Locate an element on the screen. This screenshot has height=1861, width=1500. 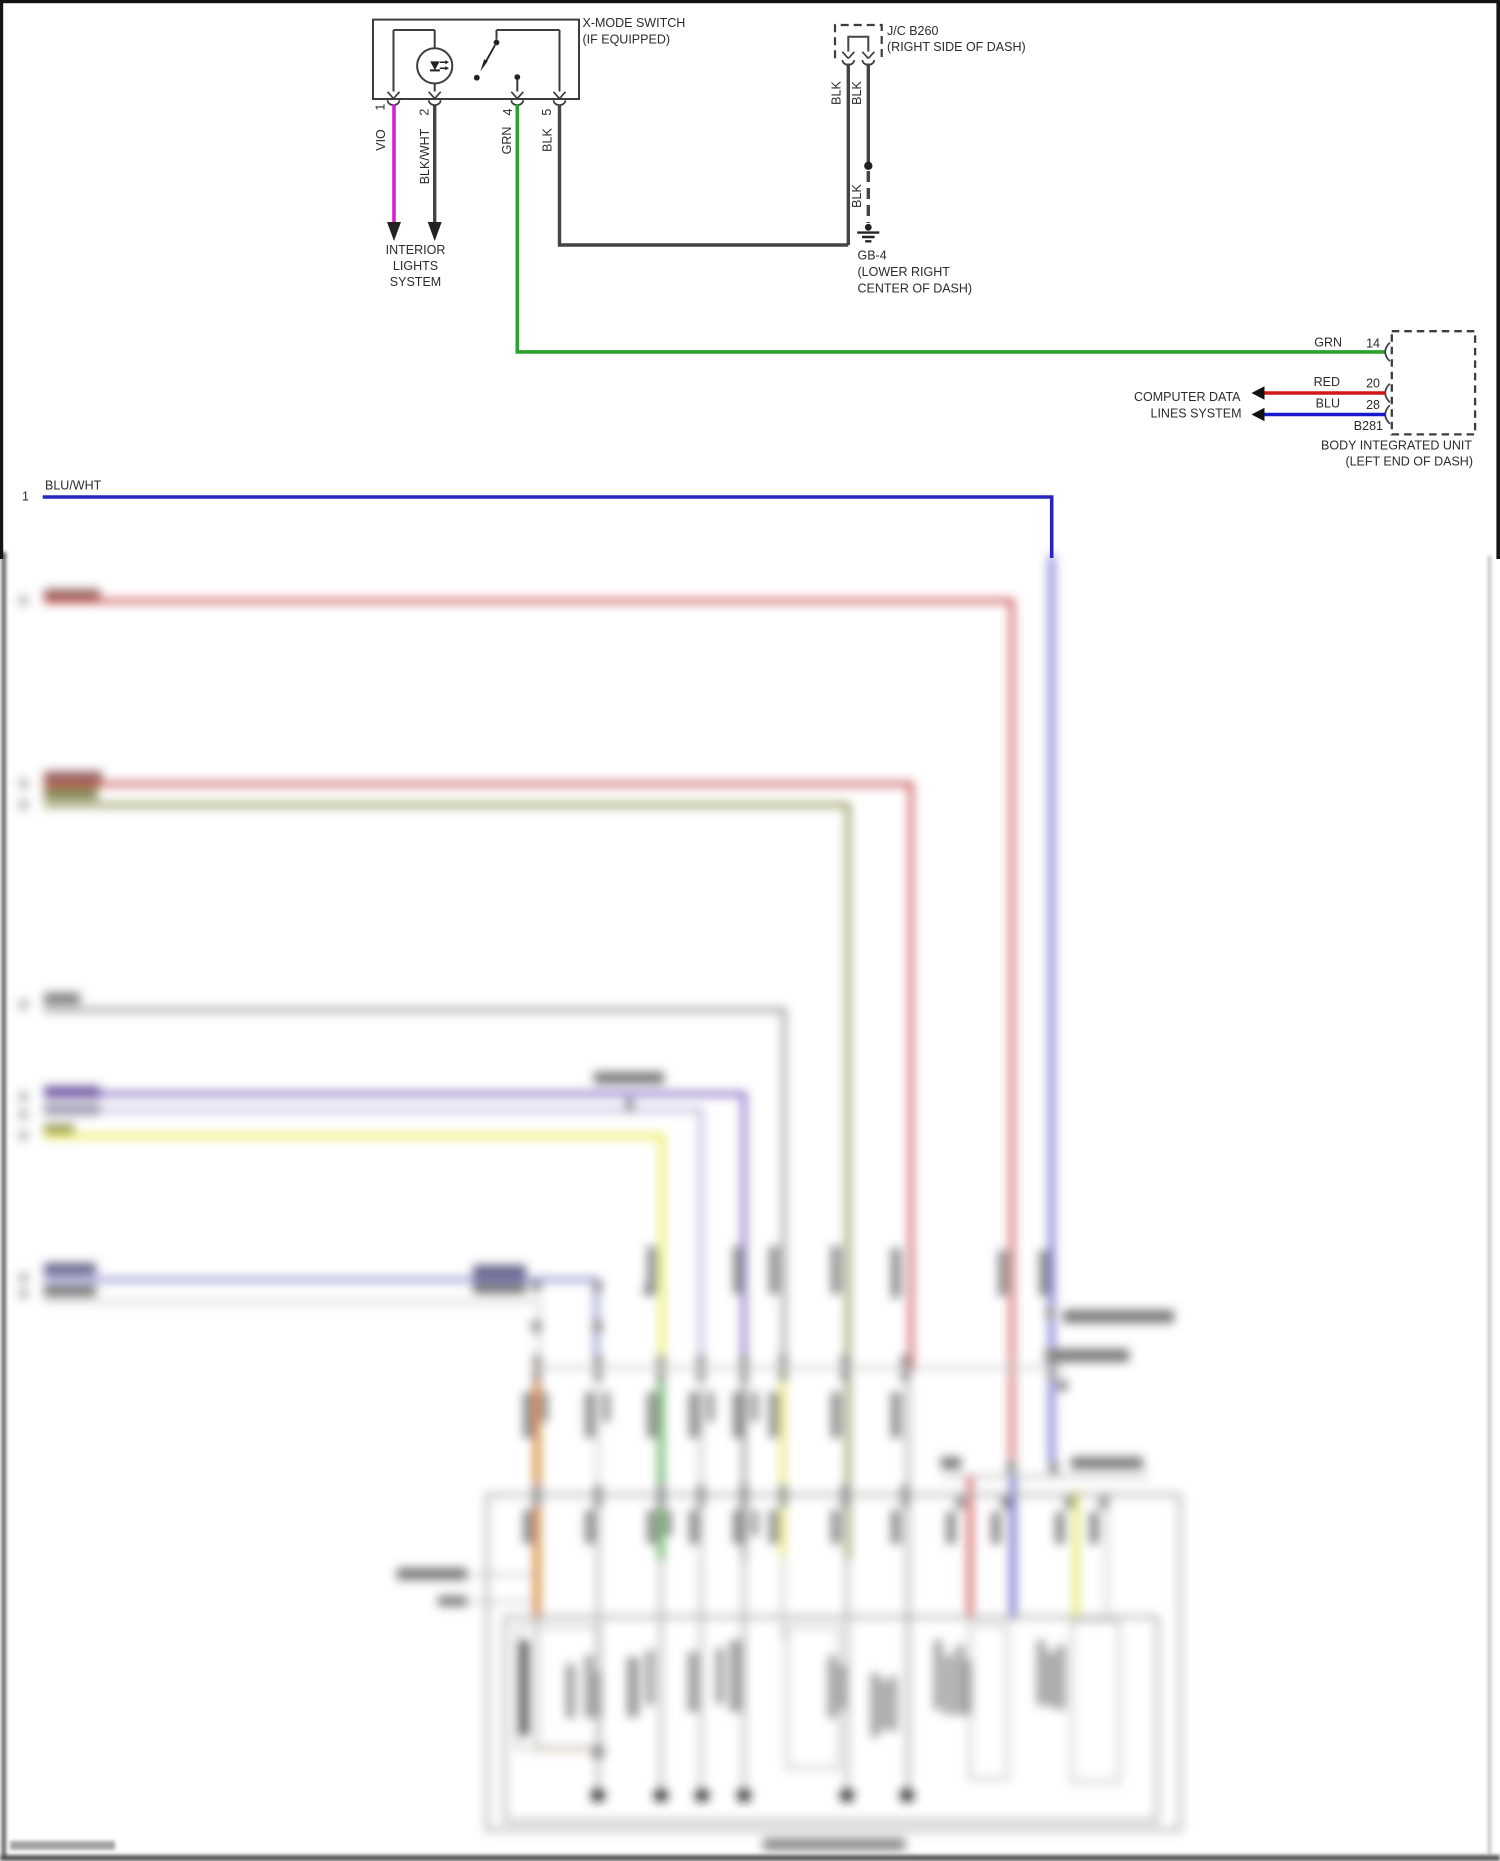
svg-text: LINES SYSTEM is located at coordinates (1196, 413).